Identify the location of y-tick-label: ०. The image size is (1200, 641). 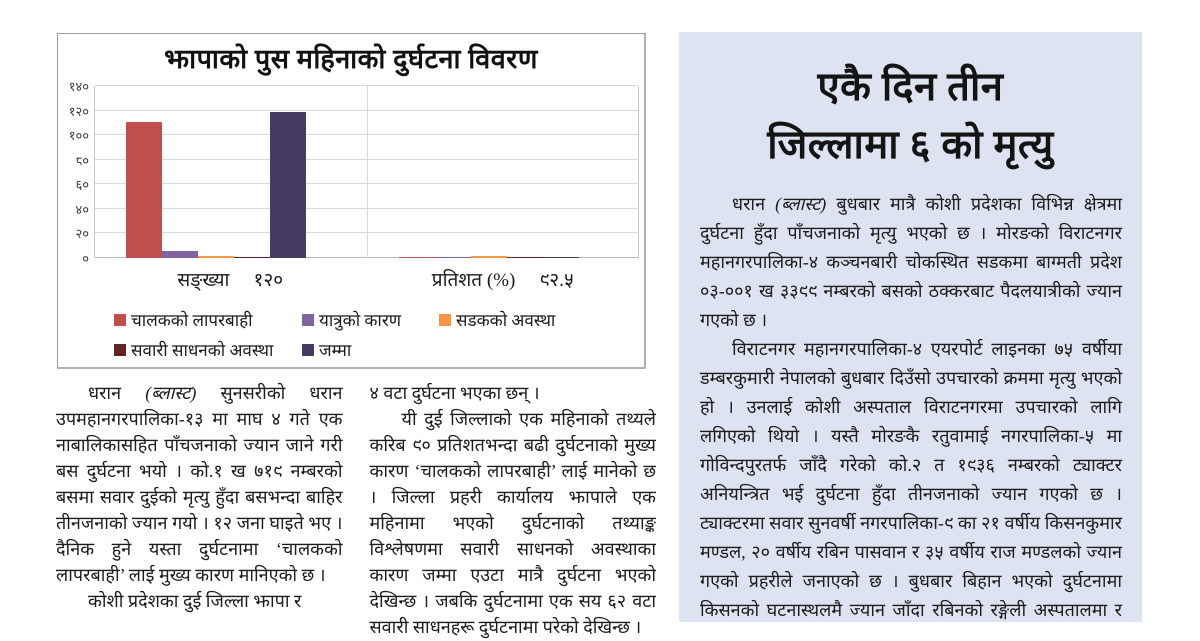
(85, 258).